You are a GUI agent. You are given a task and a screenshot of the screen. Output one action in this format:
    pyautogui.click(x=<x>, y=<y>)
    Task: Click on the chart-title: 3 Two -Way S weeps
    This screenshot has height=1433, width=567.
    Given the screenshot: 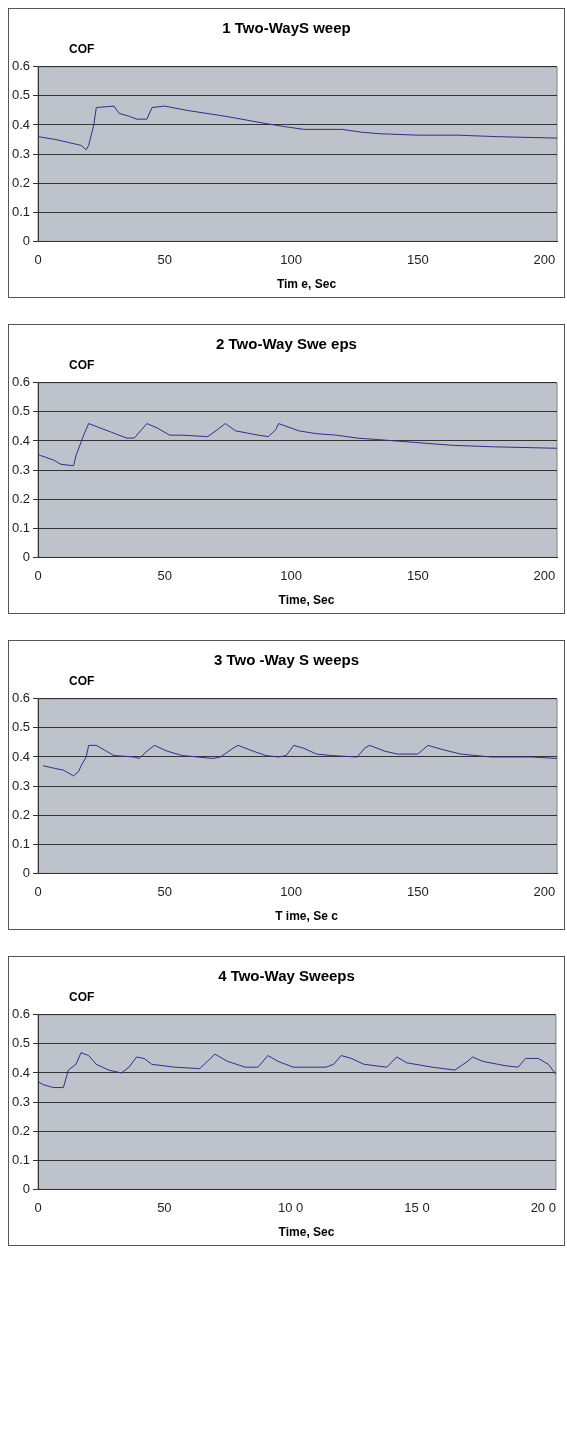 What is the action you would take?
    pyautogui.click(x=286, y=659)
    